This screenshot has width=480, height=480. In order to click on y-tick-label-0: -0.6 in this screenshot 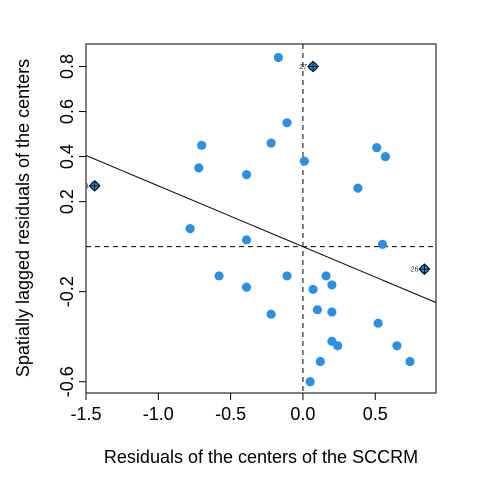, I will do `click(67, 381)`.